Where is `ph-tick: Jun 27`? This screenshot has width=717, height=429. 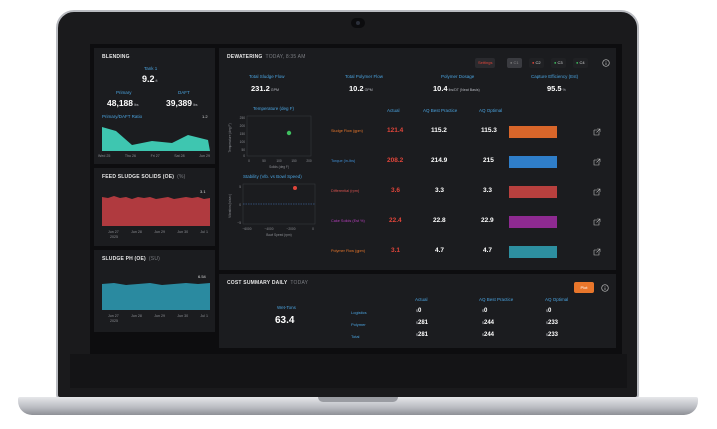
ph-tick: Jun 27 is located at coordinates (113, 316).